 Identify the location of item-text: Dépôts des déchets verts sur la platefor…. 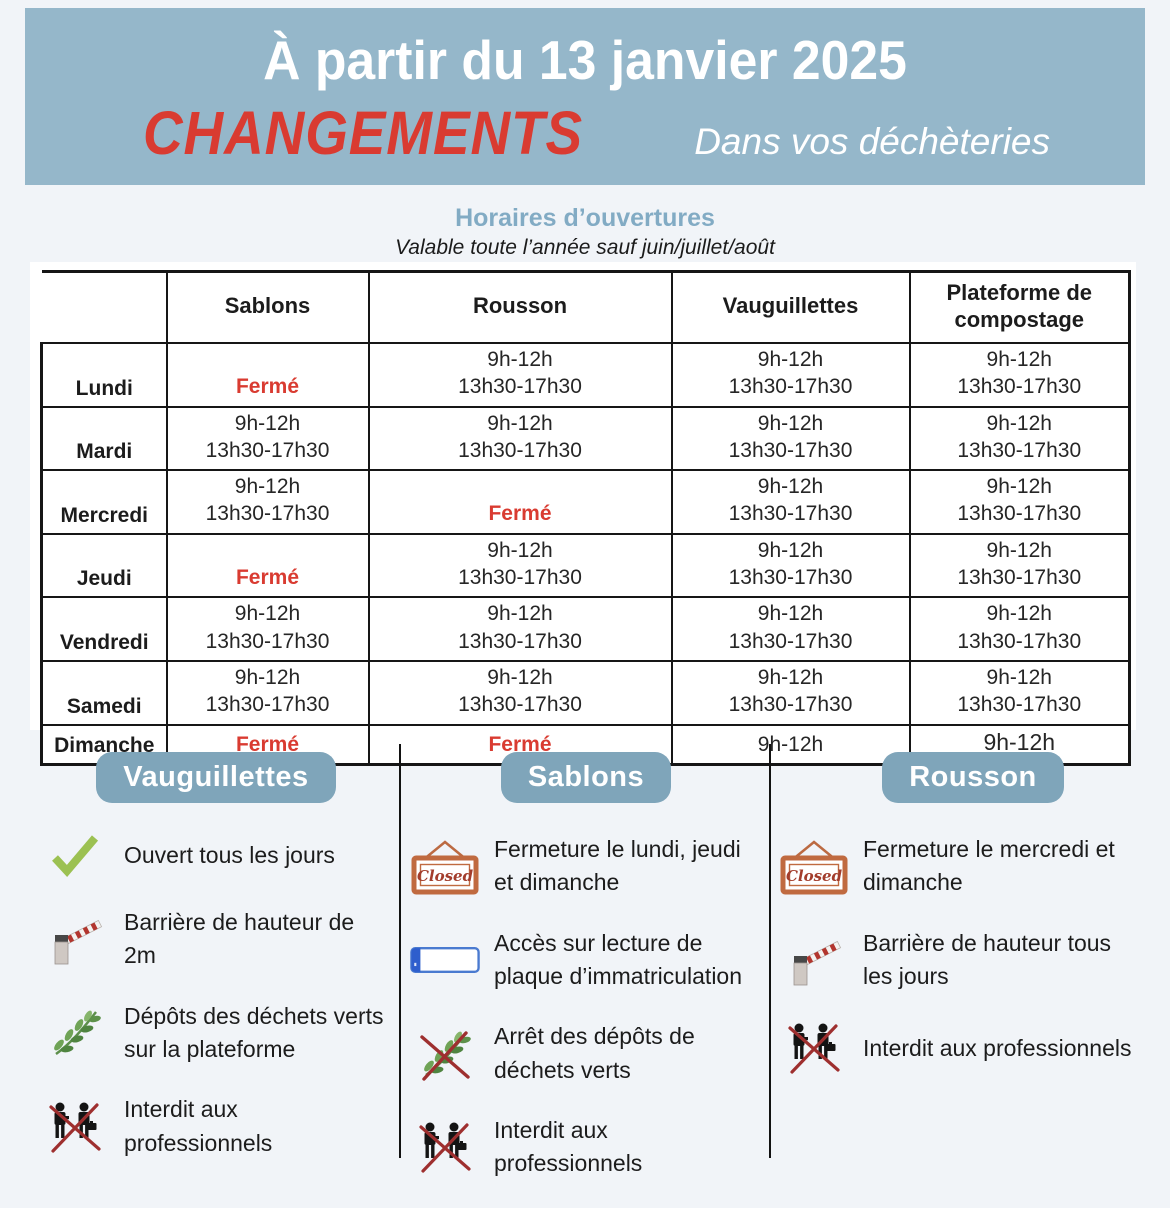
(254, 1032).